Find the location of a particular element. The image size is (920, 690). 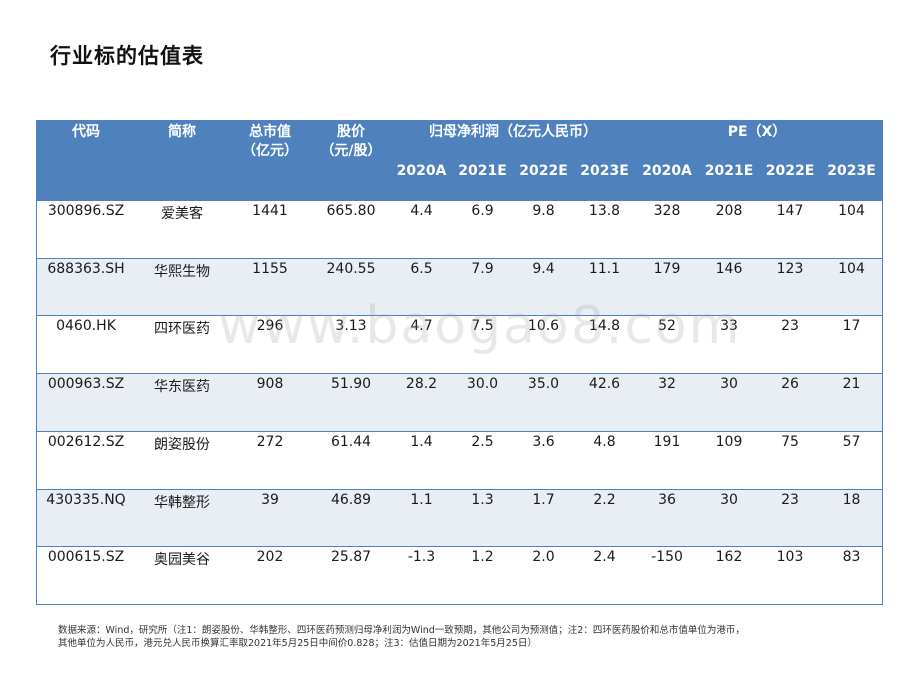

cell-name: 四环医药 is located at coordinates (182, 329).